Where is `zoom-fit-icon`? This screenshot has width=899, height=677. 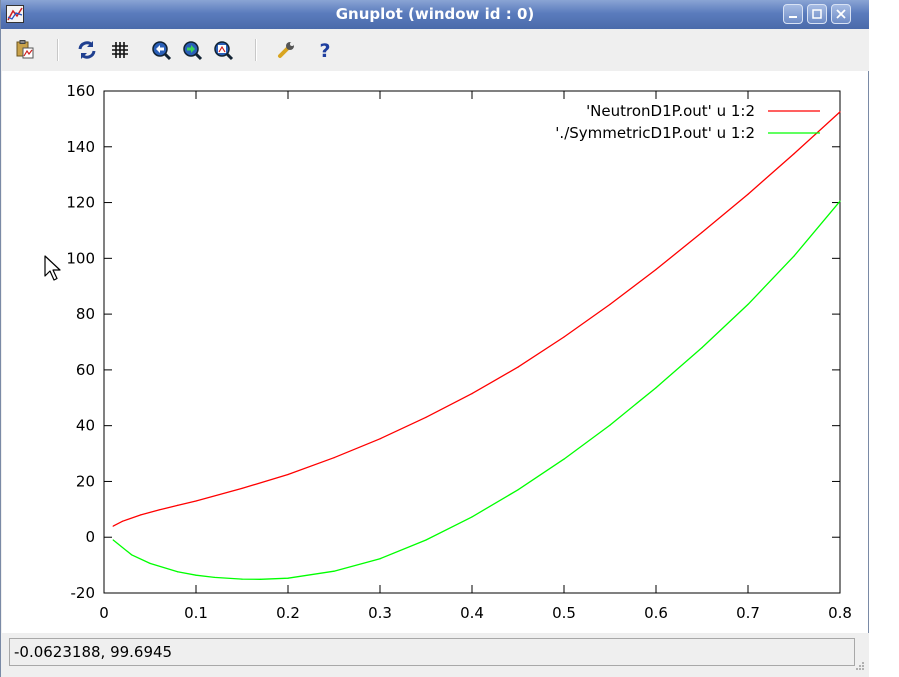
zoom-fit-icon is located at coordinates (224, 51).